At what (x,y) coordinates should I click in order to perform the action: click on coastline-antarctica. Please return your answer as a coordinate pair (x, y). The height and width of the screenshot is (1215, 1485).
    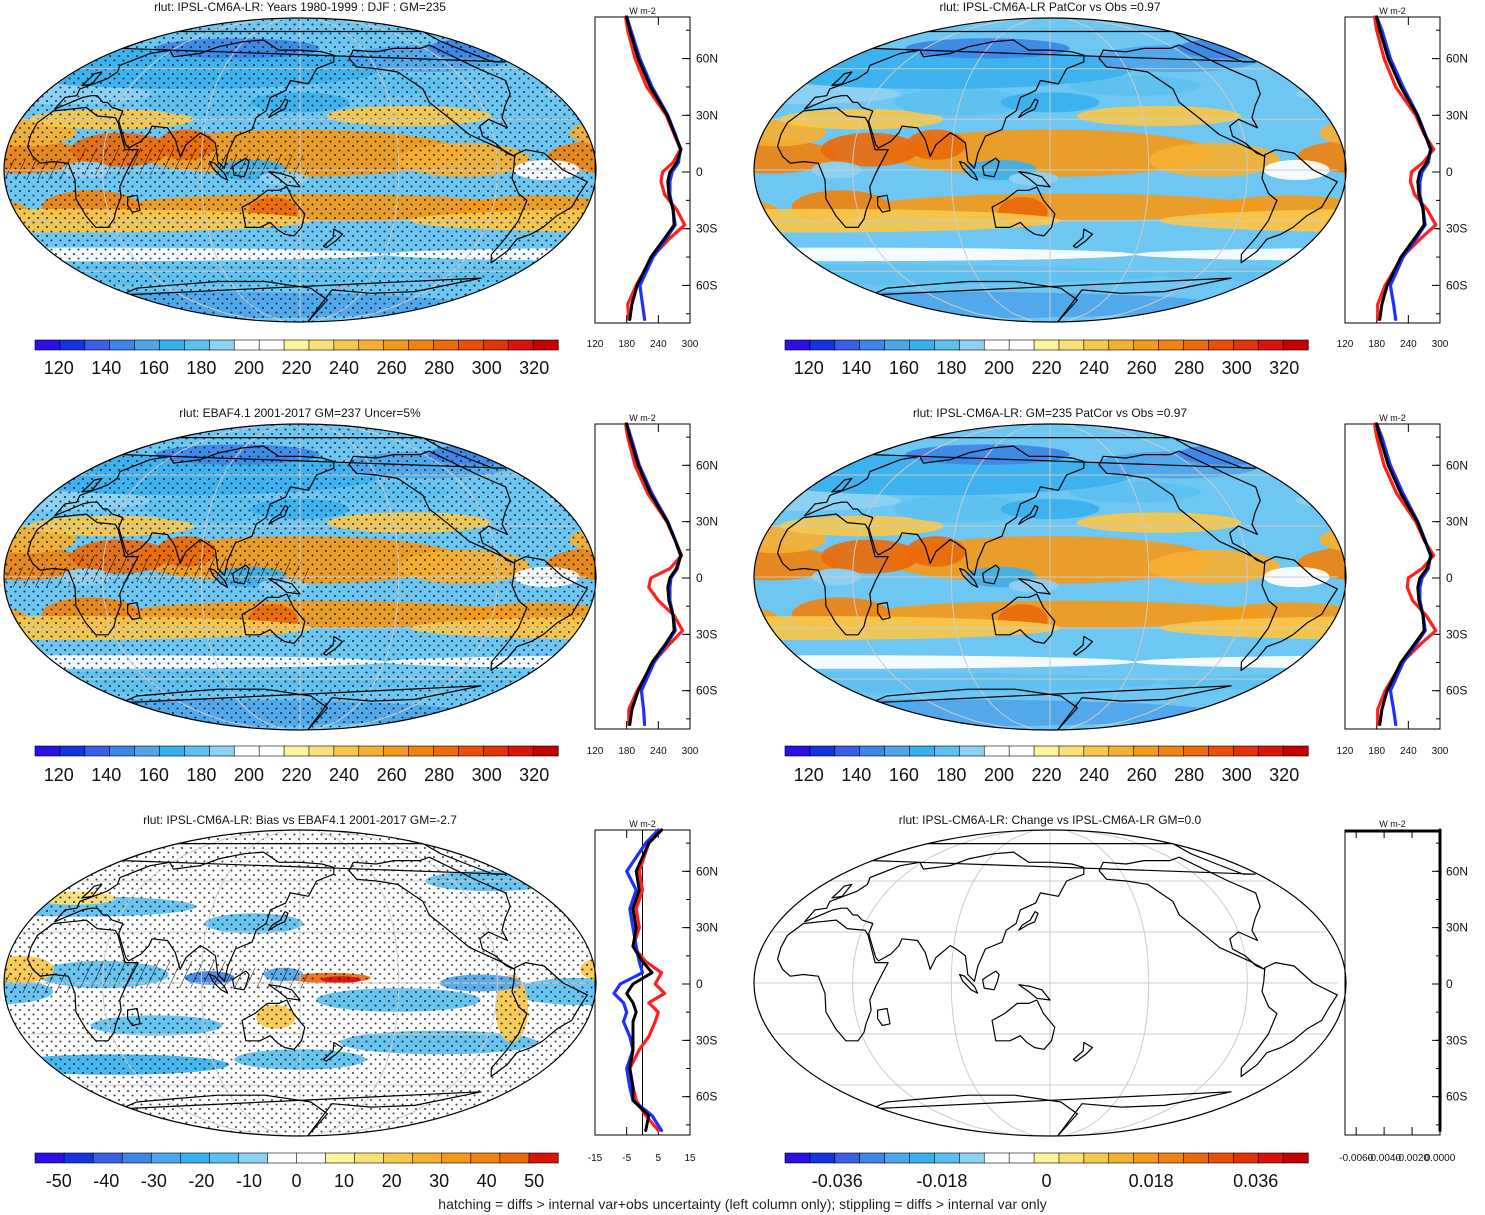
    Looking at the image, I should click on (301, 1113).